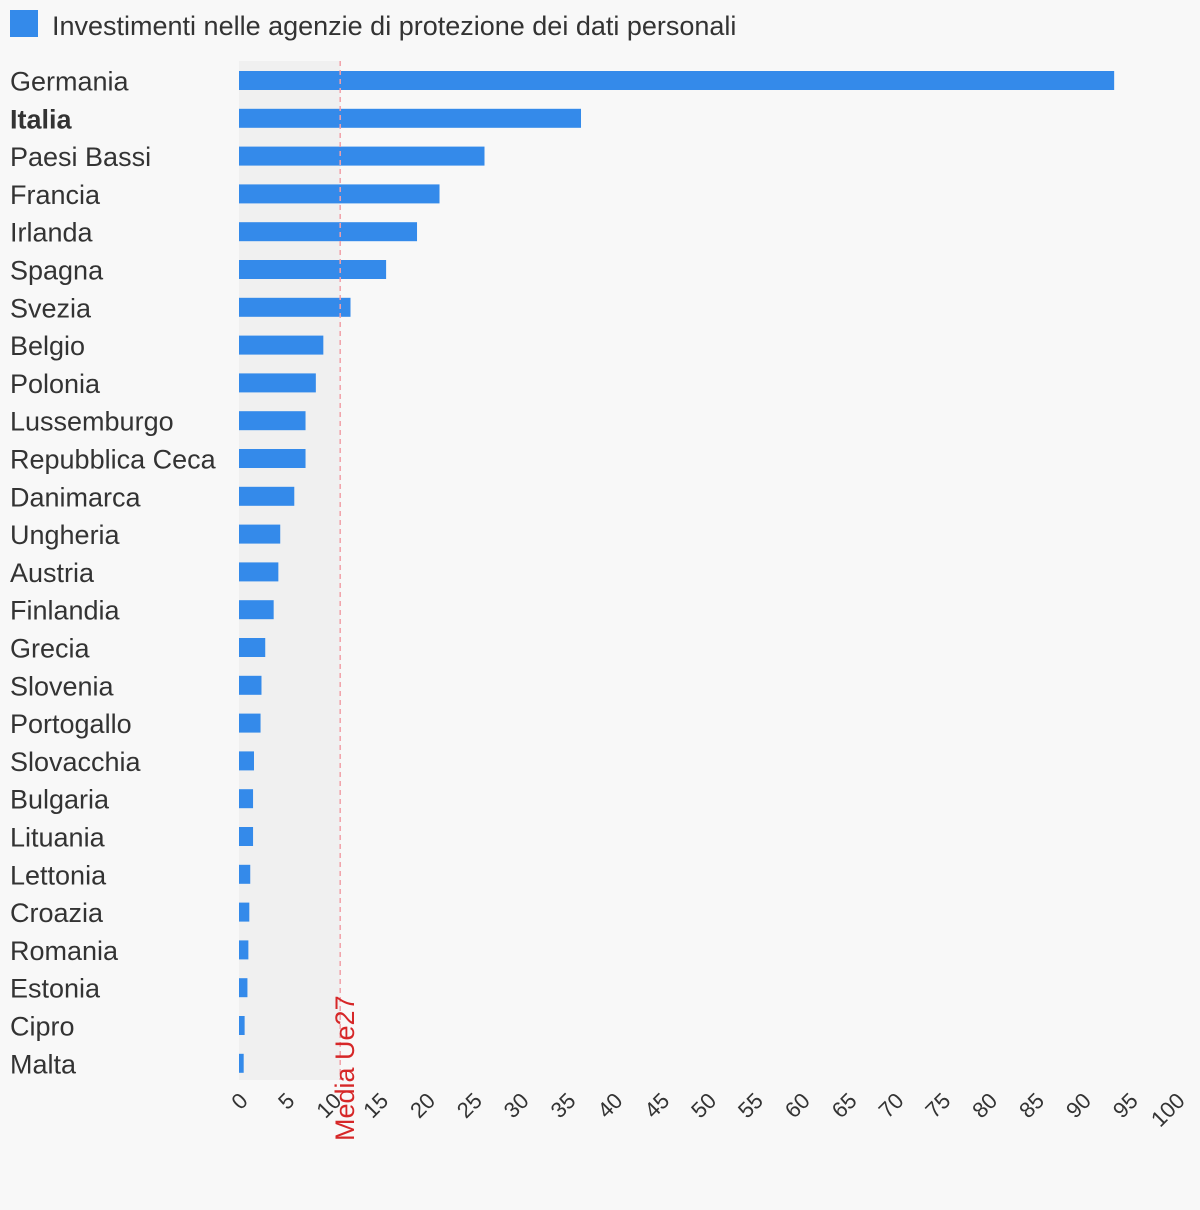  Describe the element at coordinates (43, 1064) in the screenshot. I see `category-label: Malta` at that location.